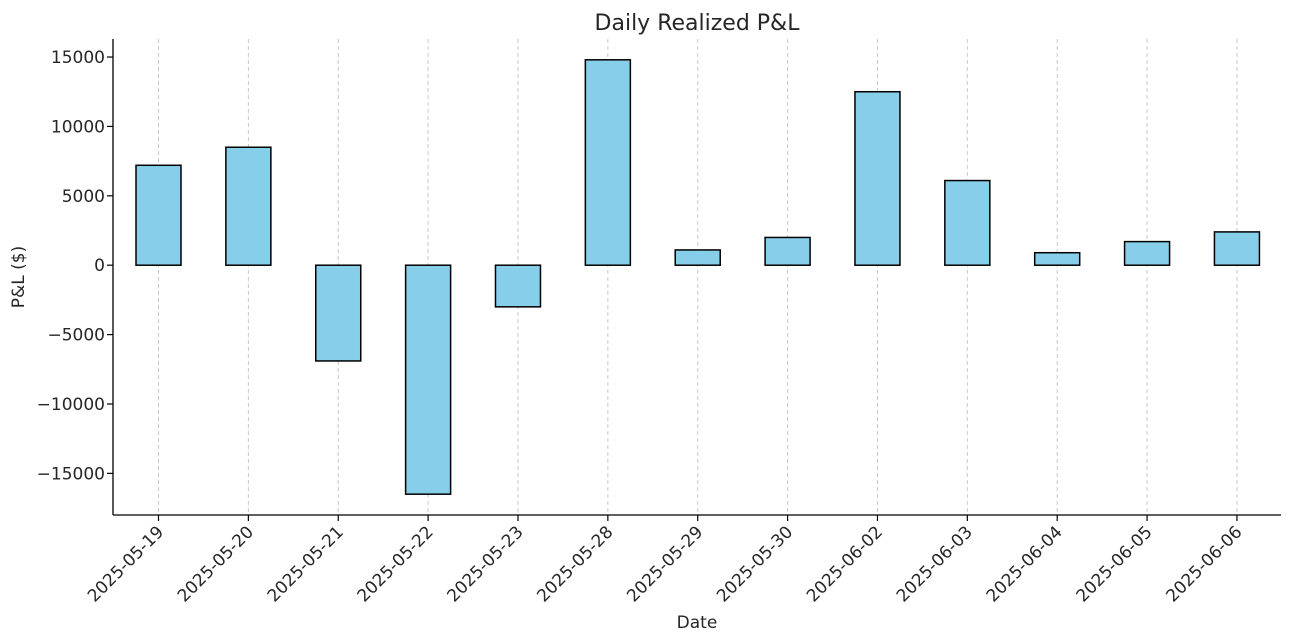 This screenshot has height=643, width=1292. What do you see at coordinates (1025, 564) in the screenshot?
I see `x-tick-label: 2025-06-04` at bounding box center [1025, 564].